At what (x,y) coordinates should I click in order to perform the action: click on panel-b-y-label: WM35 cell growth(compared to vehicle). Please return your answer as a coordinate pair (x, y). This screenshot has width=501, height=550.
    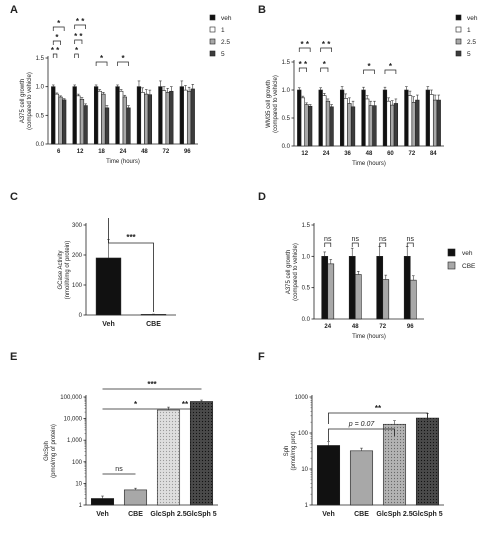
    Looking at the image, I should click on (272, 104).